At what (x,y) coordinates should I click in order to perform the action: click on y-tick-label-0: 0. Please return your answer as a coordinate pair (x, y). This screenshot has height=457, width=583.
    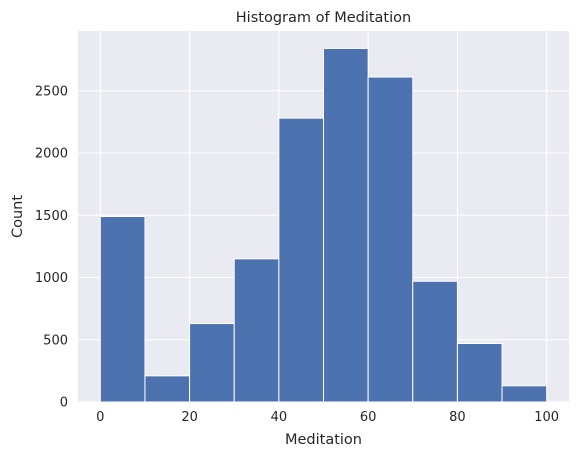
    Looking at the image, I should click on (64, 403).